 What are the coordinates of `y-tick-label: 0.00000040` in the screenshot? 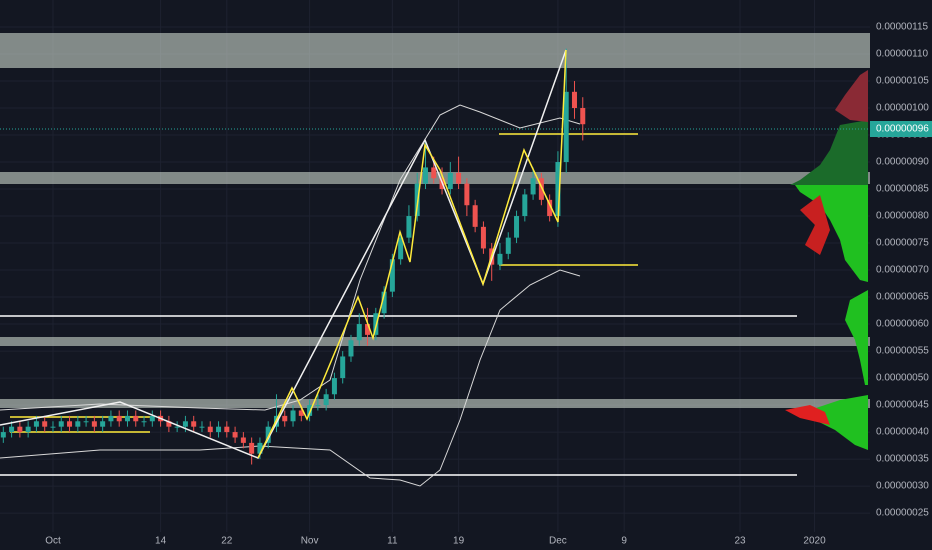 It's located at (902, 432).